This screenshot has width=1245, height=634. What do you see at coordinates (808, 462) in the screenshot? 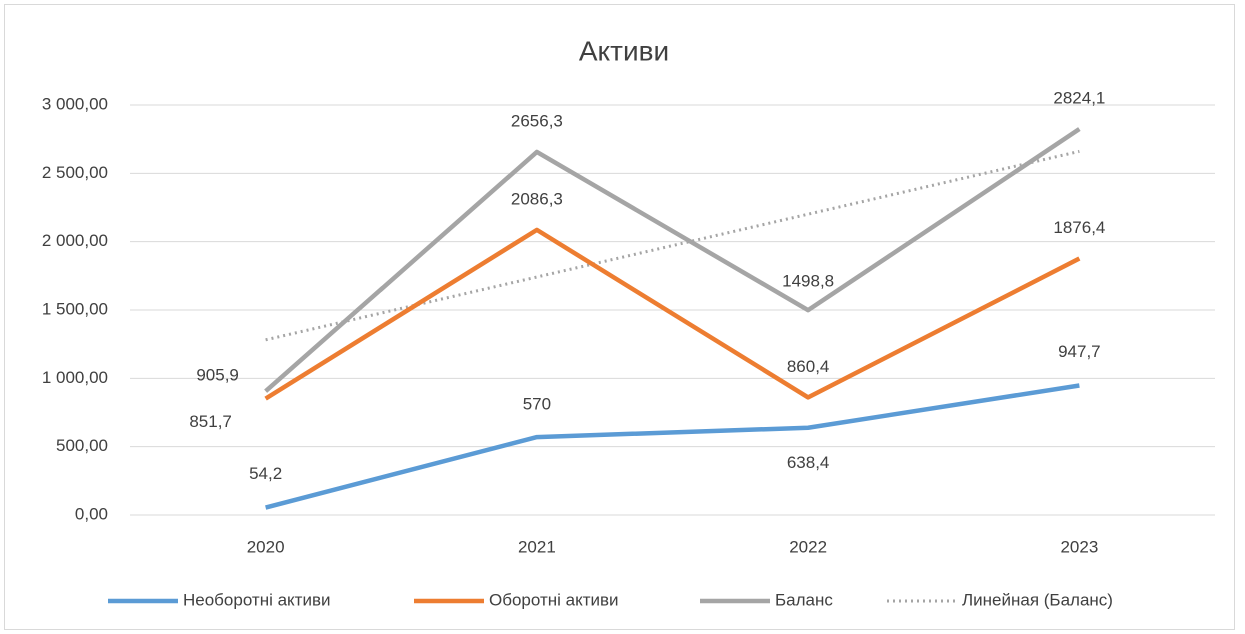
I see `data-label: 638,4` at bounding box center [808, 462].